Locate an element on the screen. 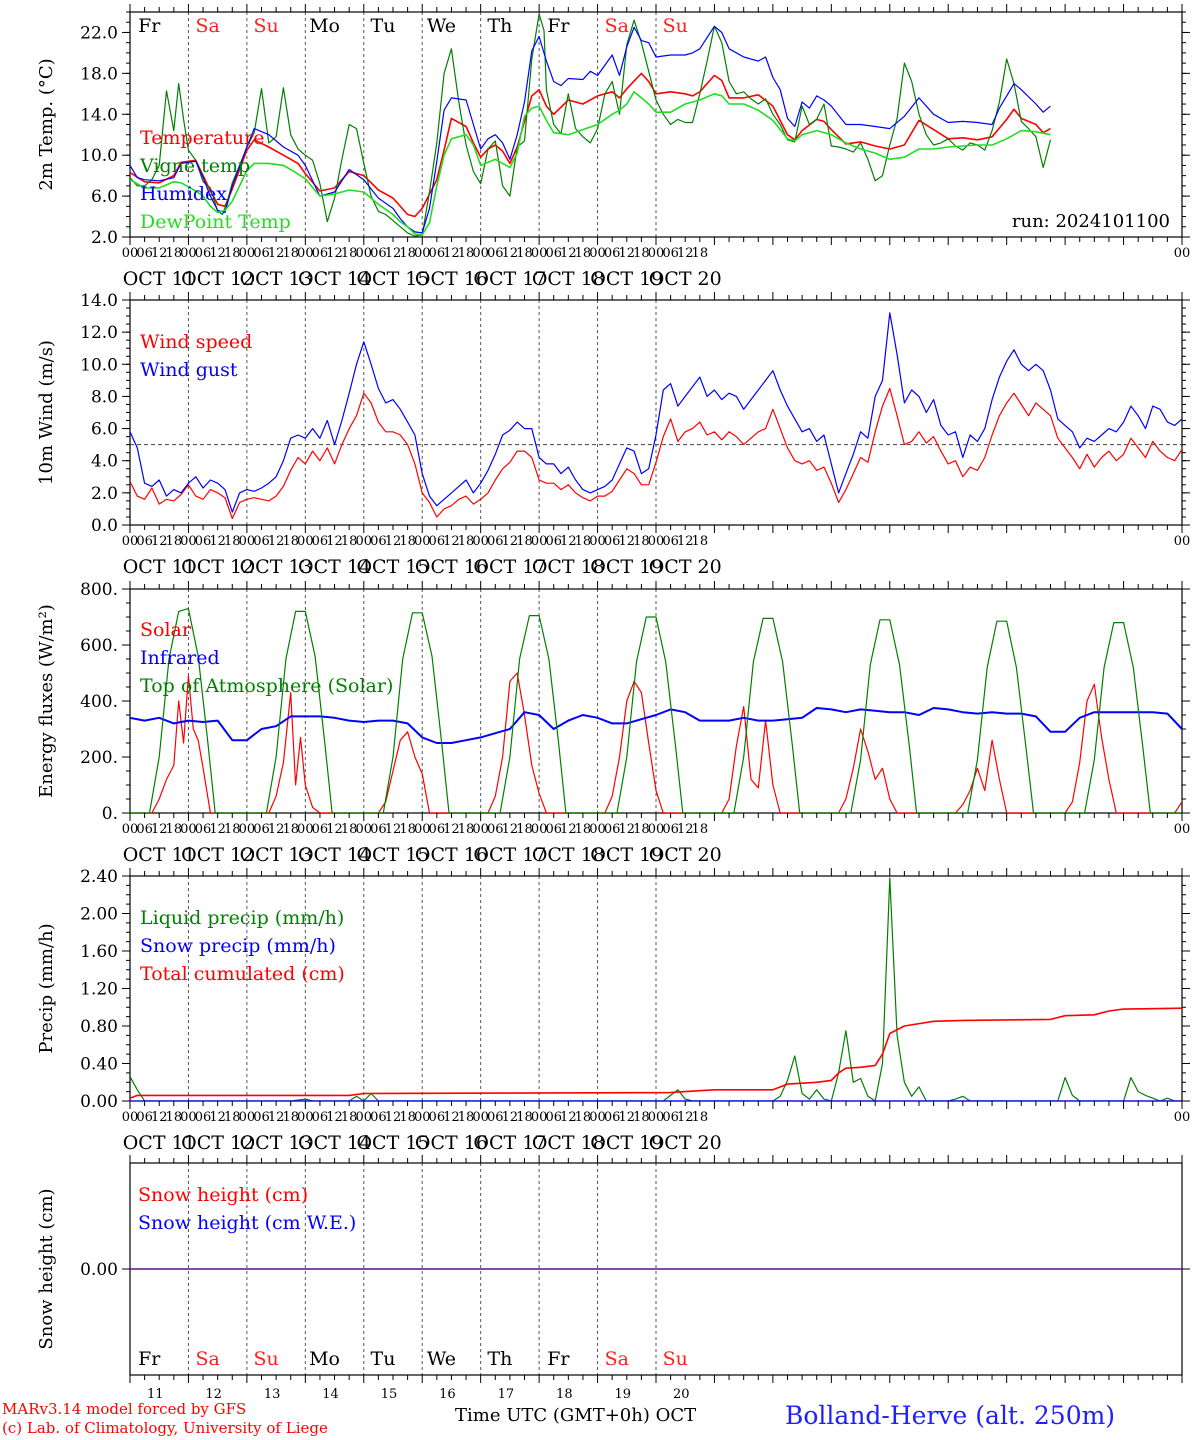 The height and width of the screenshot is (1440, 1194). series-line-infrared is located at coordinates (656, 725).